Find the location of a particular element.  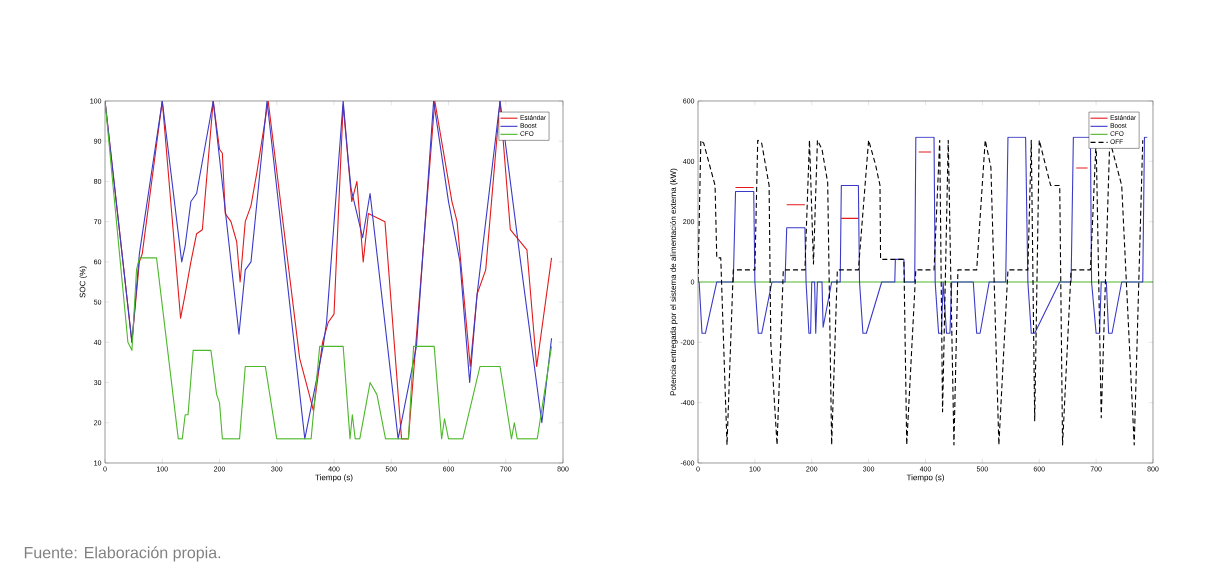

source-note: Fuente: Elaboración propia. is located at coordinates (122, 554).